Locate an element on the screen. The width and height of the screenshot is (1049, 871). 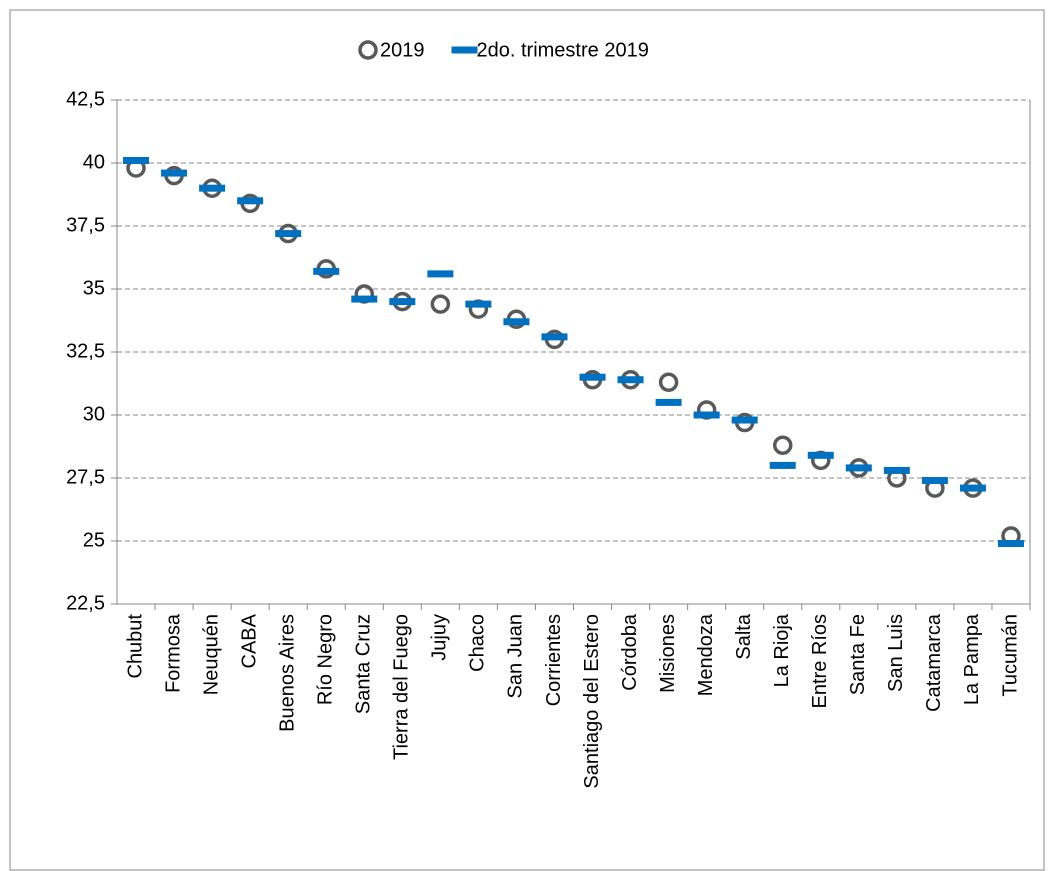
x-tick-label: San Juan is located at coordinates (516, 656).